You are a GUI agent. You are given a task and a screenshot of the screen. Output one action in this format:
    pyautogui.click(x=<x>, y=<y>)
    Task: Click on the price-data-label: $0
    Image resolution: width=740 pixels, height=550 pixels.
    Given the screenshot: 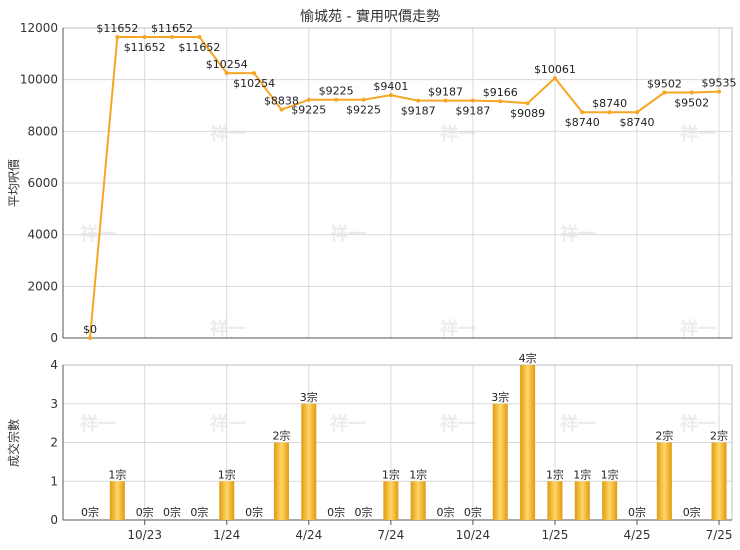 What is the action you would take?
    pyautogui.click(x=90, y=329)
    